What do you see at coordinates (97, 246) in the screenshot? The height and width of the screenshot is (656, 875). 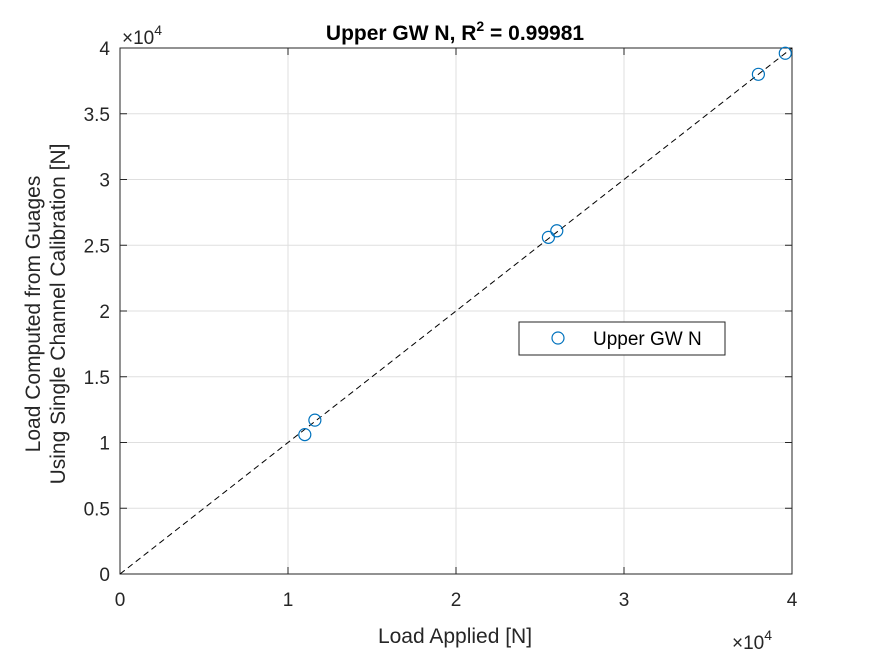 I see `y-tick-label: 2.5` at bounding box center [97, 246].